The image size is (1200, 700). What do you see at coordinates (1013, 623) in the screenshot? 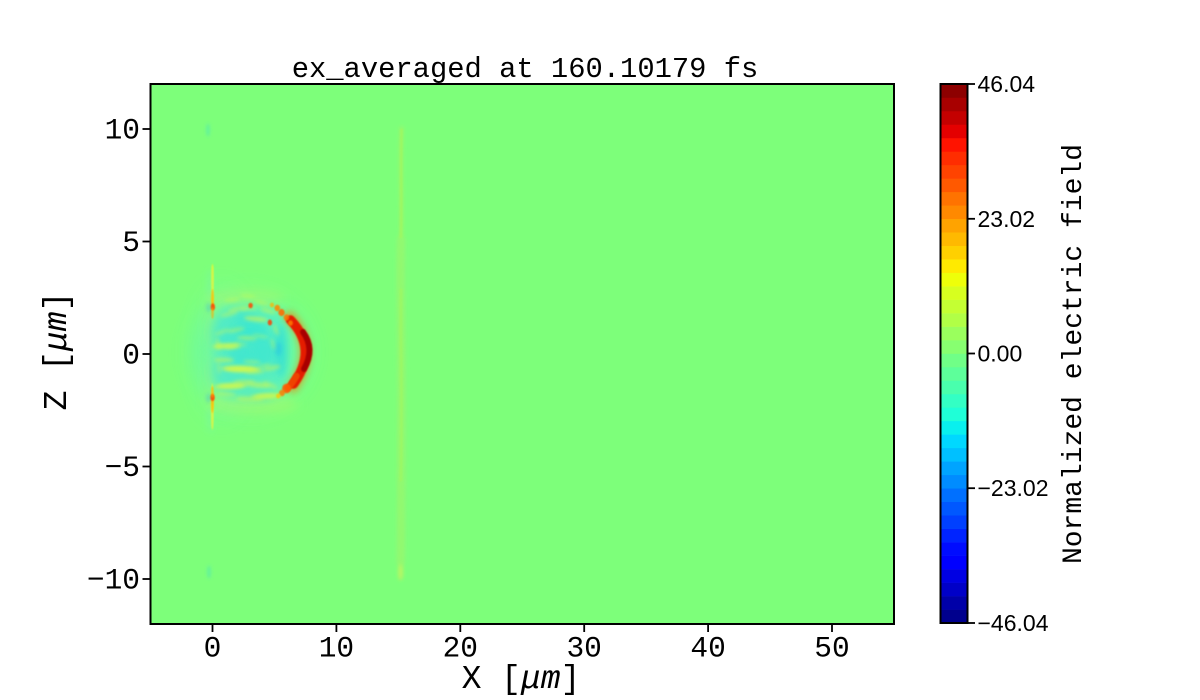
I see `svg-text: −46.04` at bounding box center [1013, 623].